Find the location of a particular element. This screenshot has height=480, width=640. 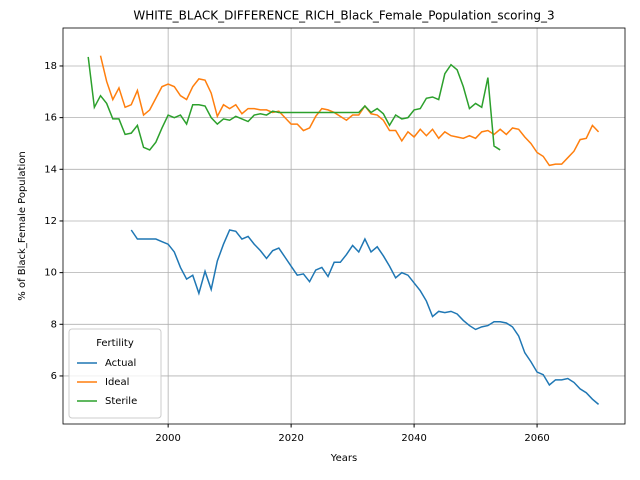

y-tick-label: 14 is located at coordinates (50, 169).